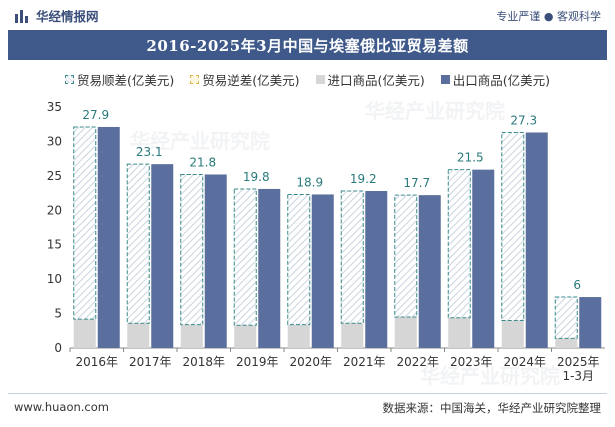 This screenshot has width=615, height=427. Describe the element at coordinates (58, 348) in the screenshot. I see `y-tick-label: 0` at that location.